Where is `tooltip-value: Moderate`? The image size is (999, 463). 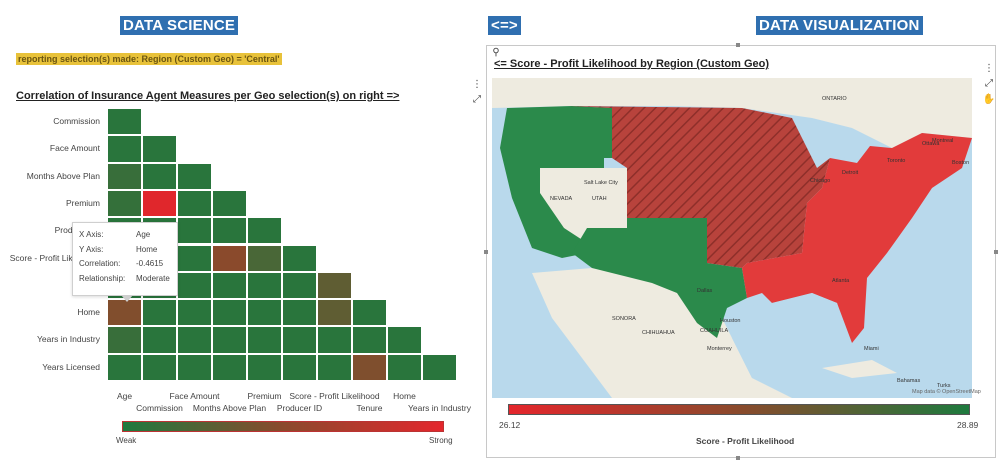 tooltip-value: Moderate is located at coordinates (153, 278).